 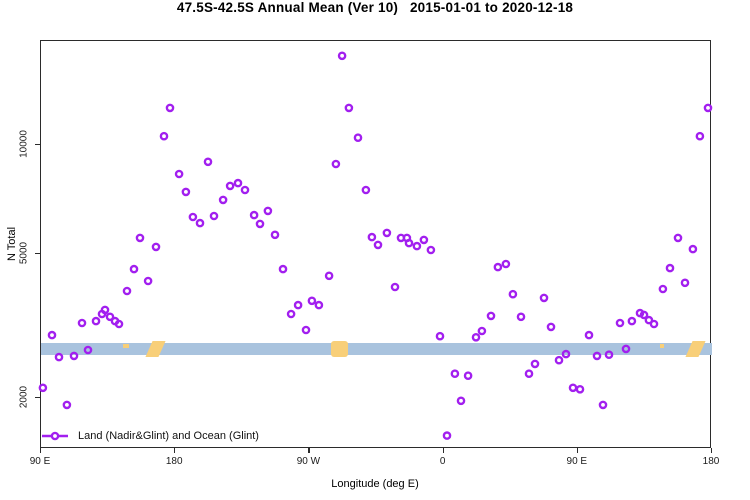 I want to click on legend-marker-line-circle-icon, so click(x=55, y=436).